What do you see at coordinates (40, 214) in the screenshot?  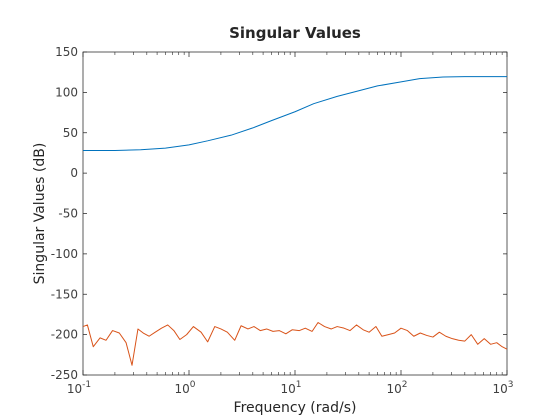 I see `y-axis-label: Singular Values (dB)` at bounding box center [40, 214].